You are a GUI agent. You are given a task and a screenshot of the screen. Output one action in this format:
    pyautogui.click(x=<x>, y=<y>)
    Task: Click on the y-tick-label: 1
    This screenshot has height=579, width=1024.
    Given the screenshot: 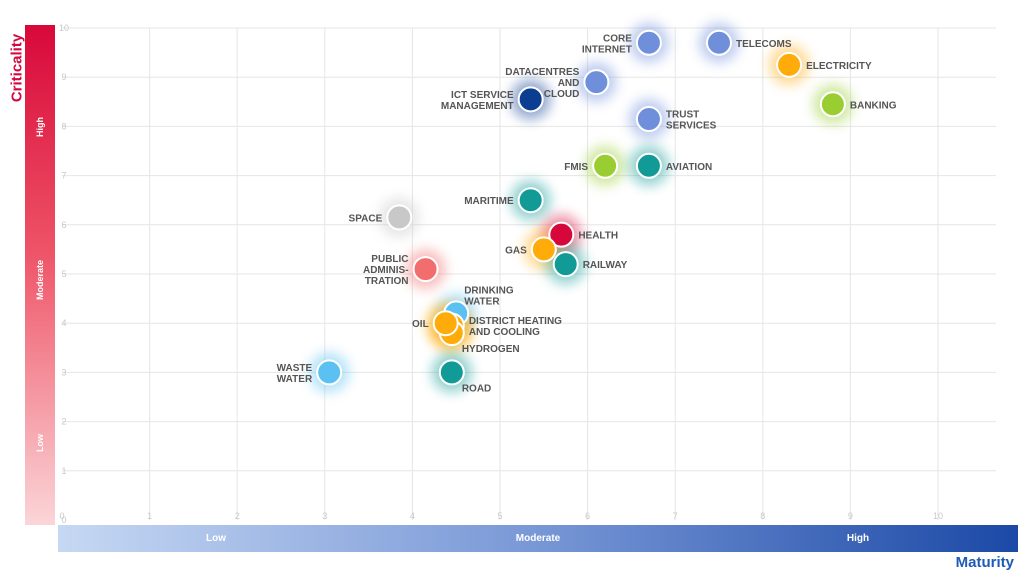 What is the action you would take?
    pyautogui.click(x=63, y=471)
    